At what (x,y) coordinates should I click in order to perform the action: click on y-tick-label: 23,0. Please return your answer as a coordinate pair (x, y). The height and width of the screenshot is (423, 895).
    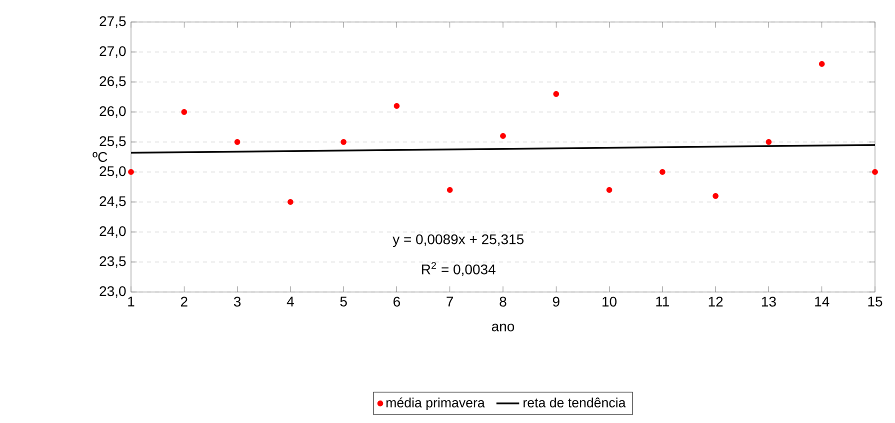
    Looking at the image, I should click on (113, 292).